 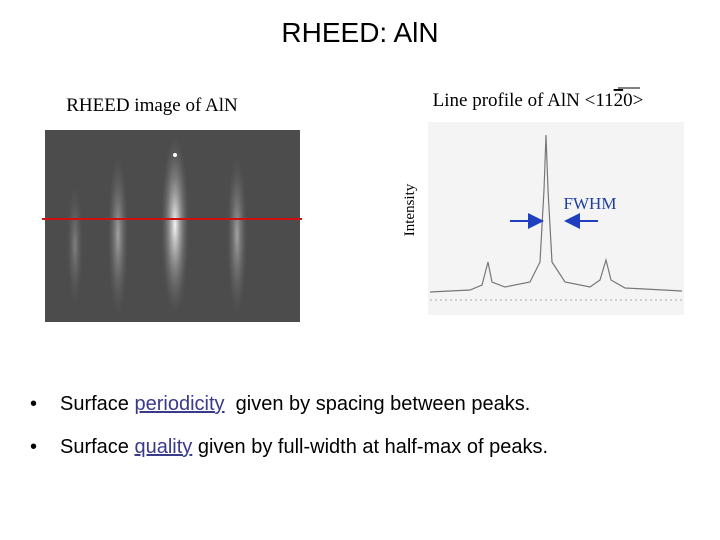 What do you see at coordinates (152, 105) in the screenshot?
I see `left-caption: RHEED image of AlN` at bounding box center [152, 105].